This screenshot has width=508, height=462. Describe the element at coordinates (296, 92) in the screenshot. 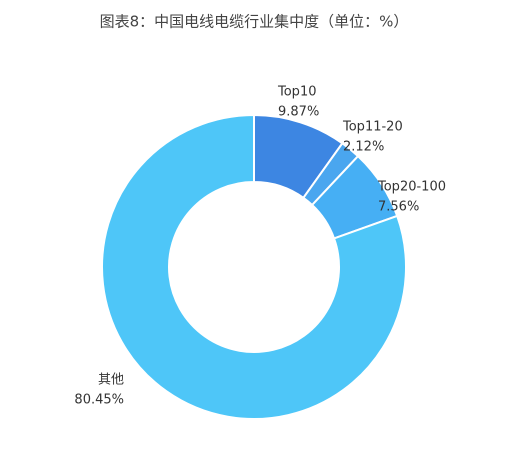

I see `category-label: Top10` at that location.